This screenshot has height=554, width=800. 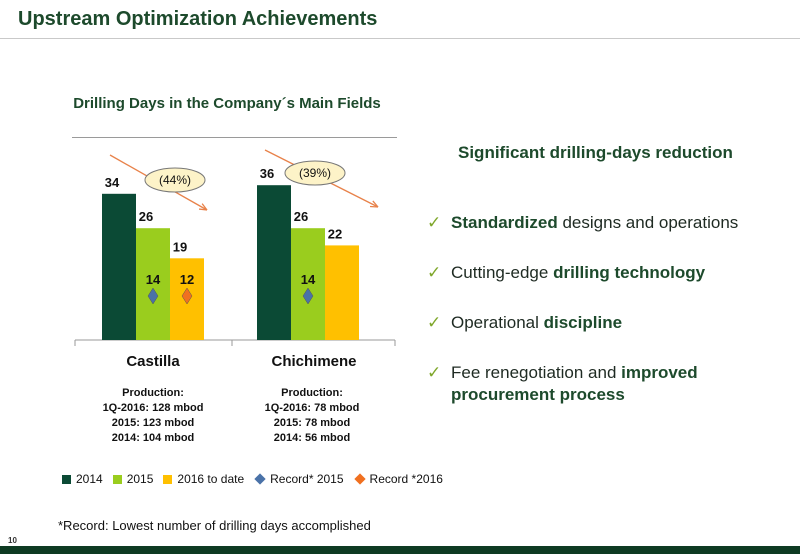 What do you see at coordinates (400, 38) in the screenshot?
I see `title-divider` at bounding box center [400, 38].